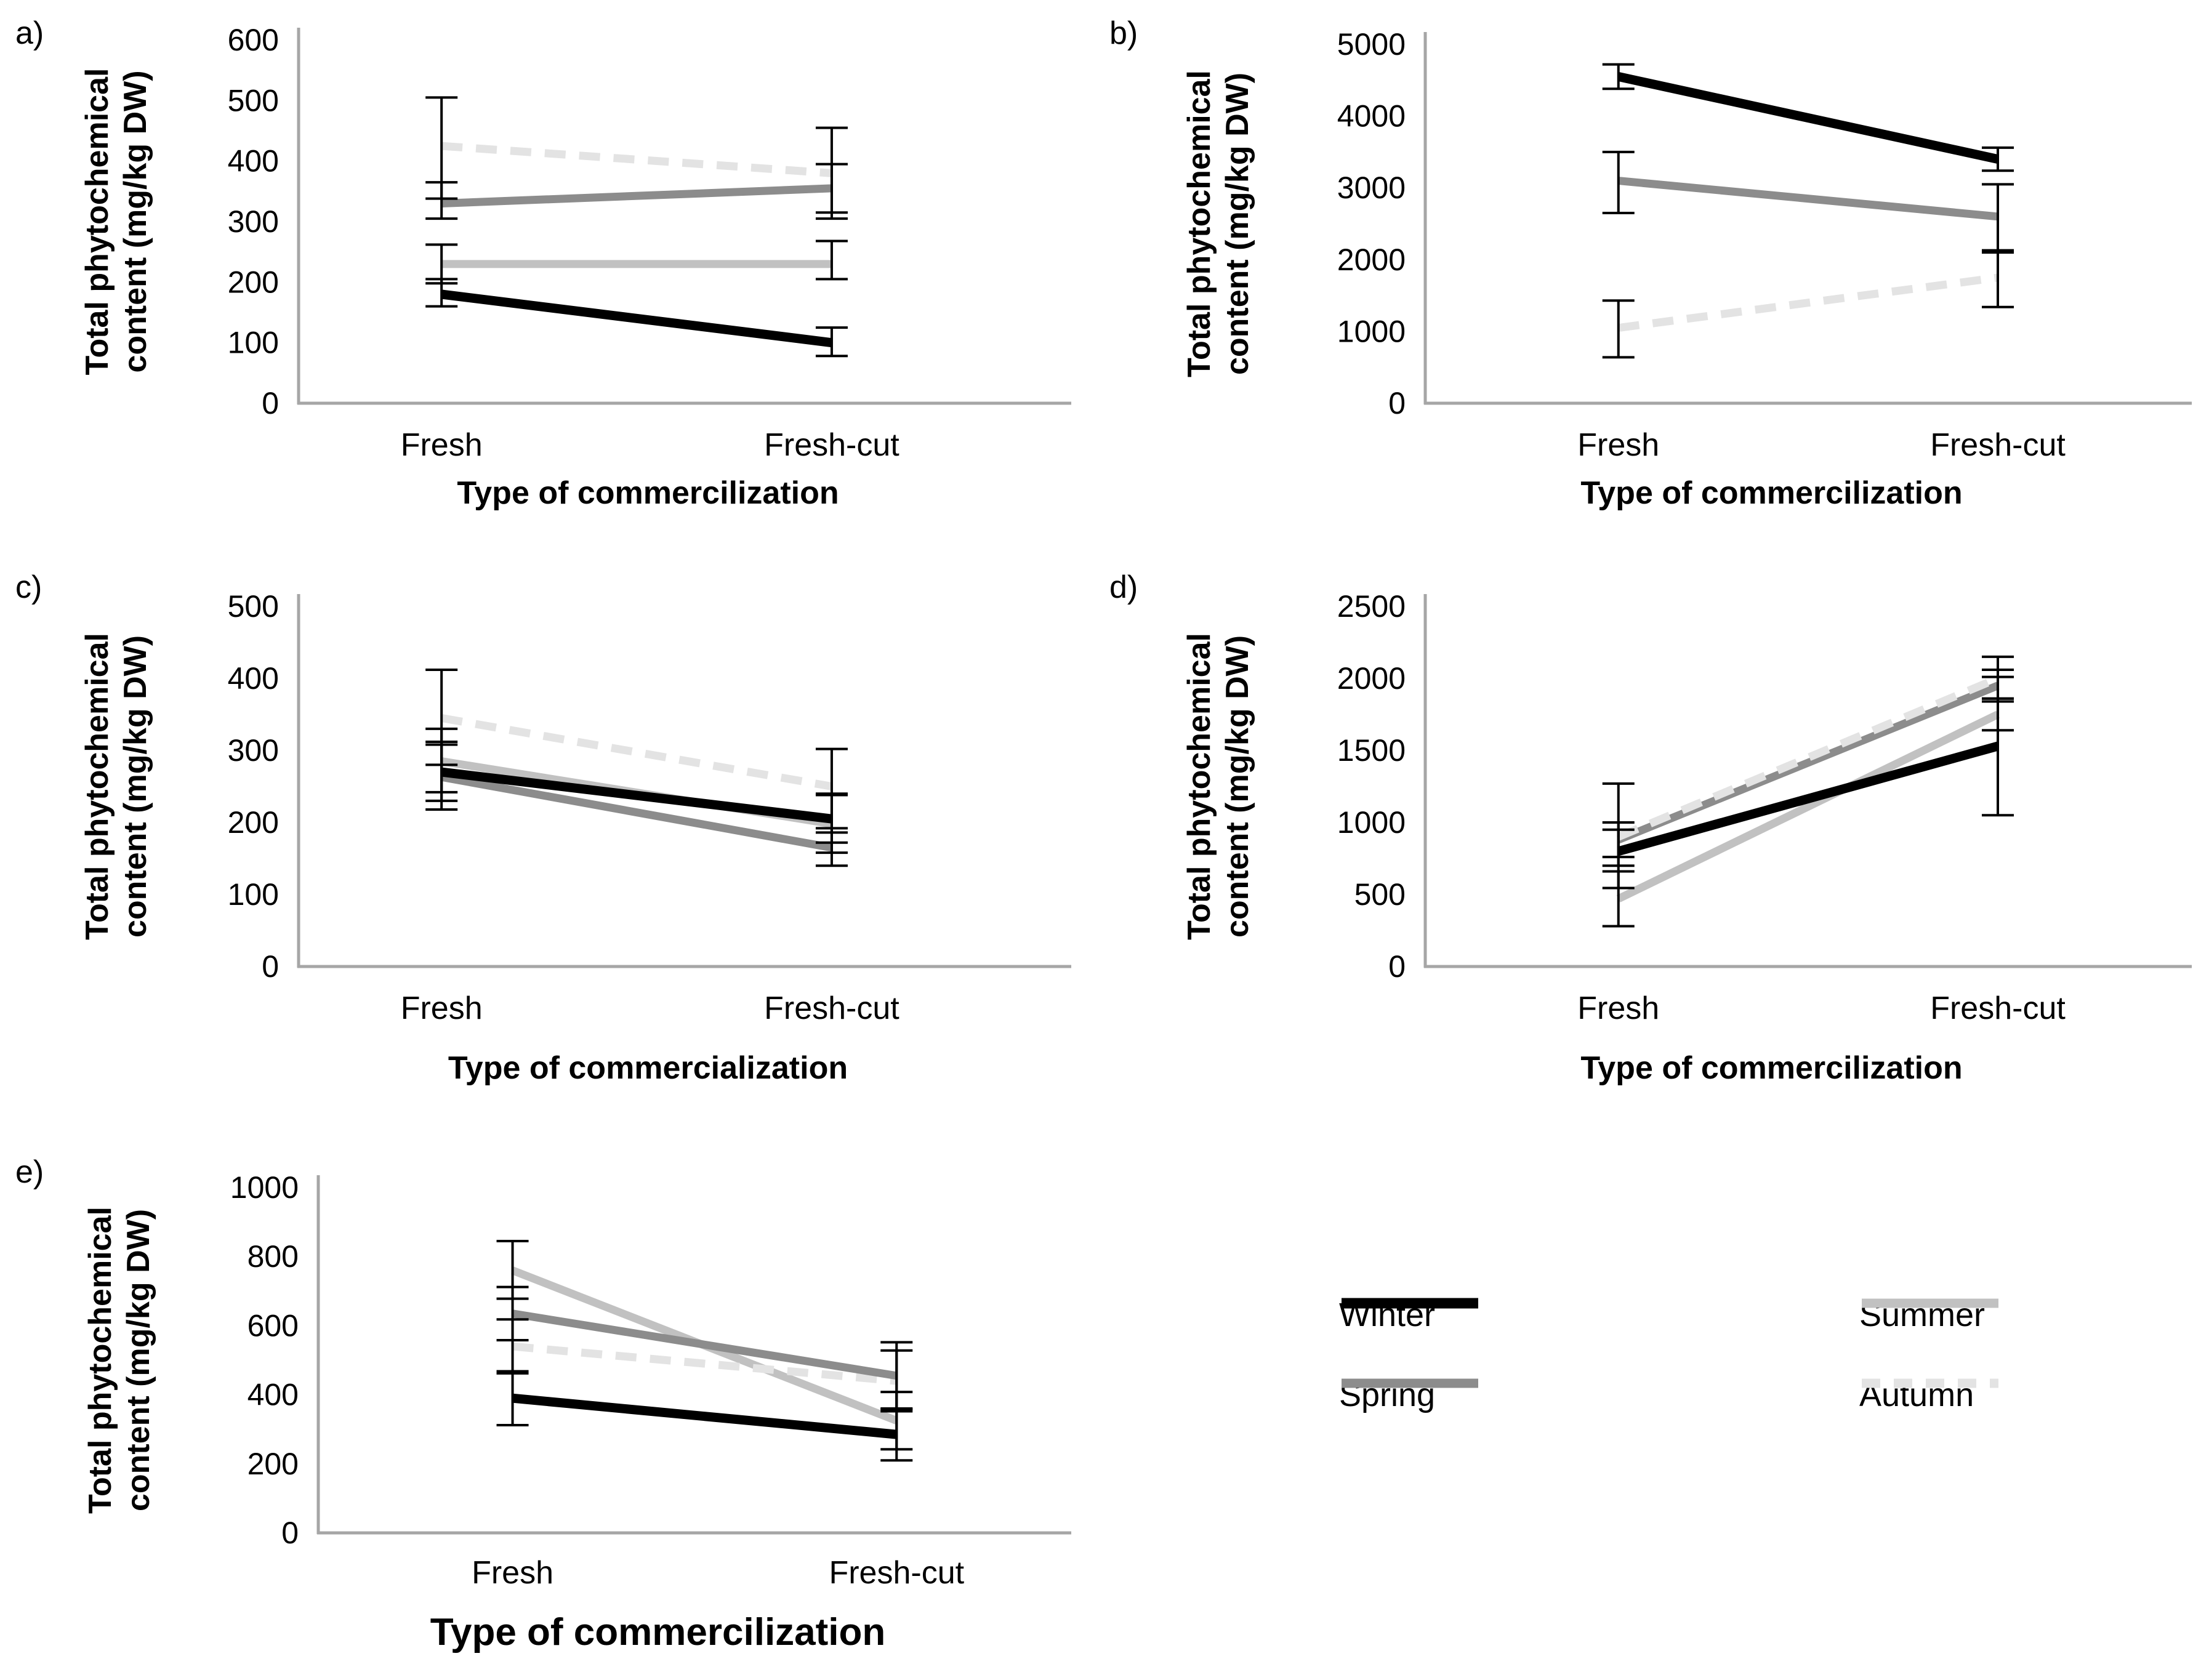  I want to click on autumn-line-swatch, so click(1930, 1383).